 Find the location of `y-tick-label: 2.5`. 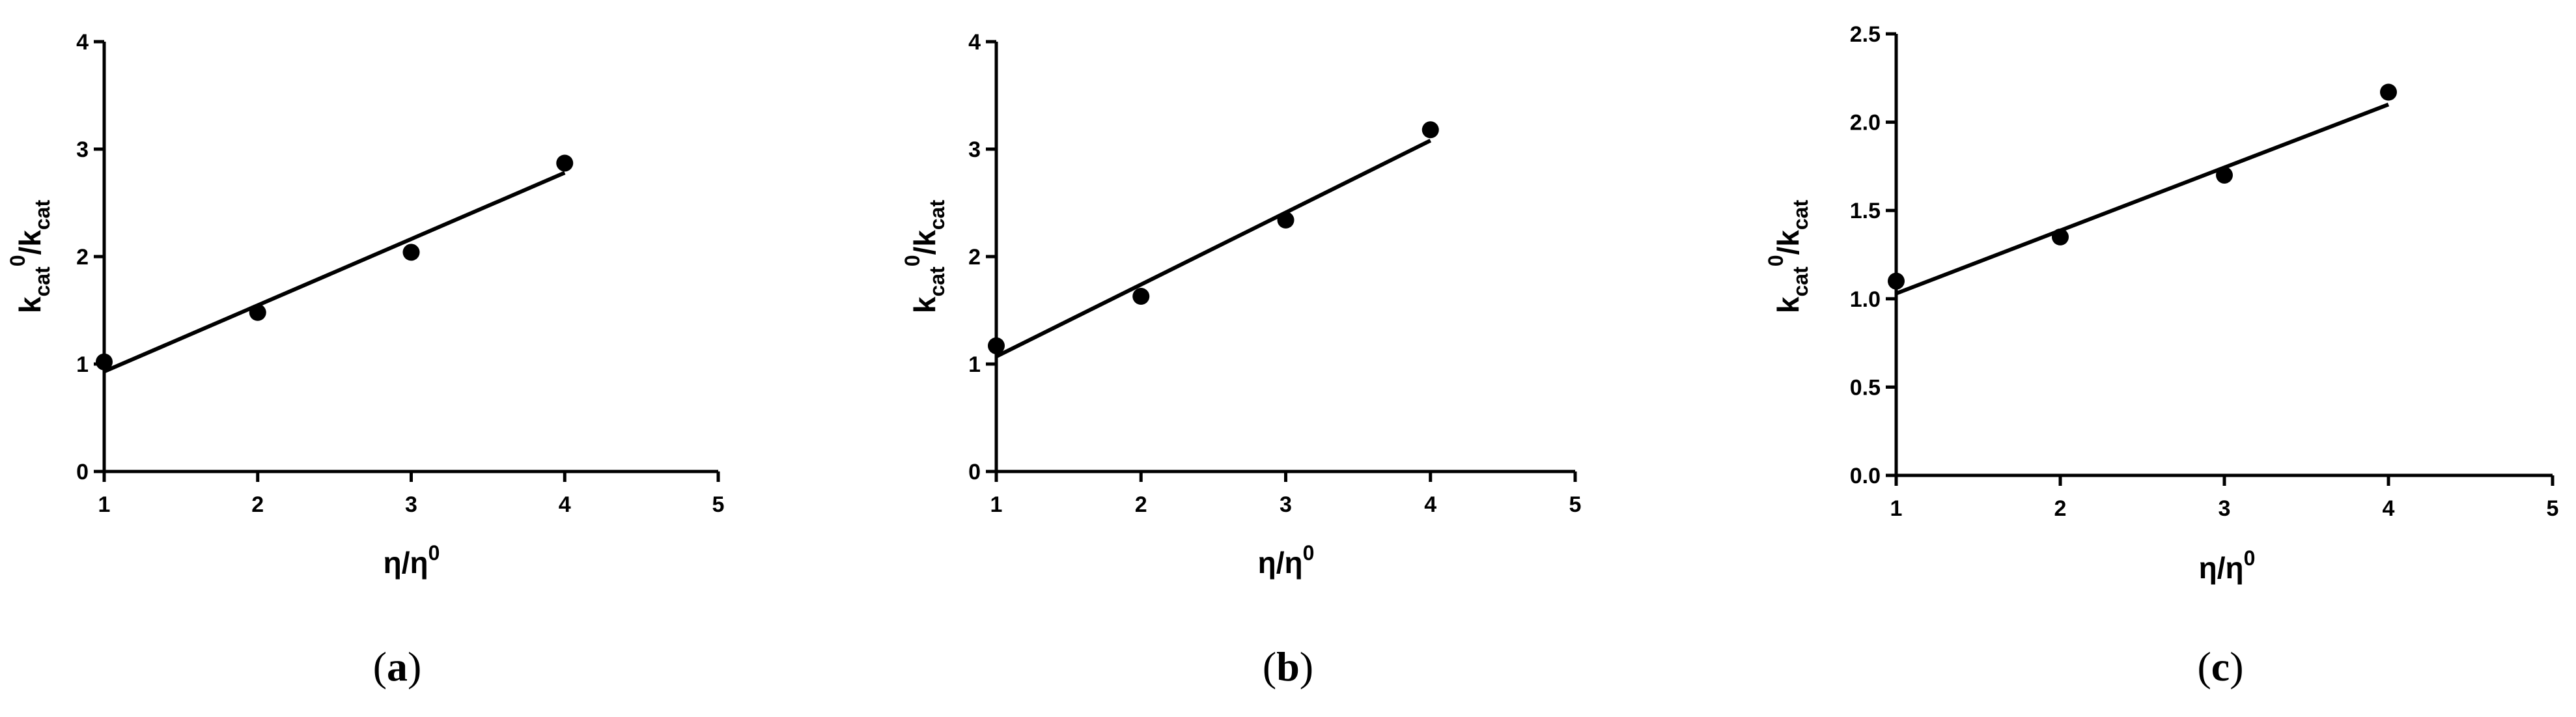

y-tick-label: 2.5 is located at coordinates (1866, 34).